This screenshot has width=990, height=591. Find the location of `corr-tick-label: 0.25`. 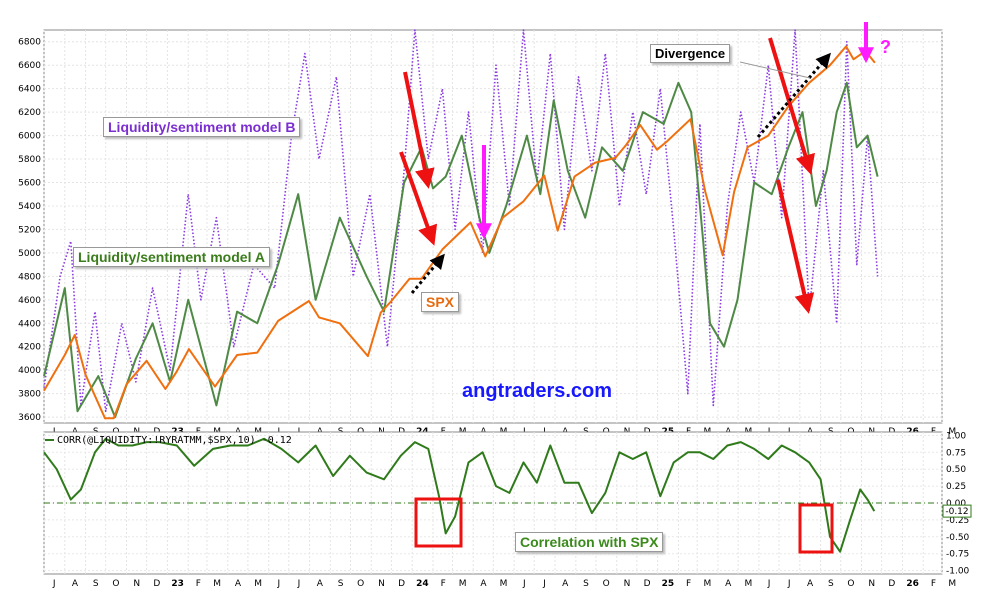

corr-tick-label: 0.25 is located at coordinates (956, 487).